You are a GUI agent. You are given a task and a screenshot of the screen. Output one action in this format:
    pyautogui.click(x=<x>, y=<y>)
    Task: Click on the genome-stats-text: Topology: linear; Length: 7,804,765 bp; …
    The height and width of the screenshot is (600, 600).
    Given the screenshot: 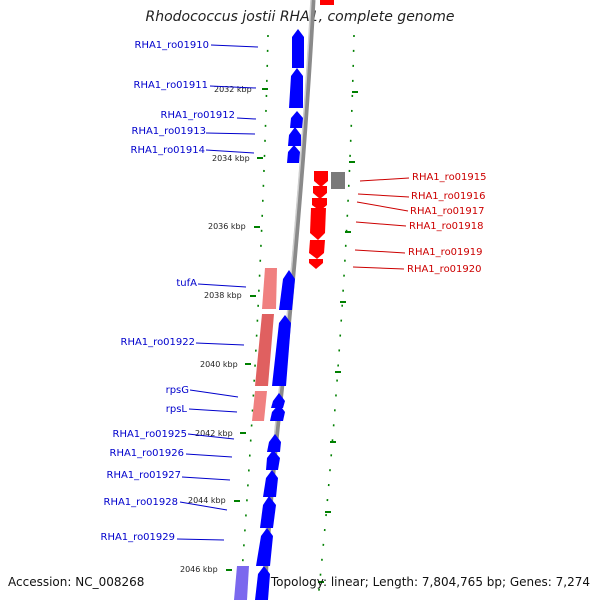 What is the action you would take?
    pyautogui.click(x=430, y=582)
    